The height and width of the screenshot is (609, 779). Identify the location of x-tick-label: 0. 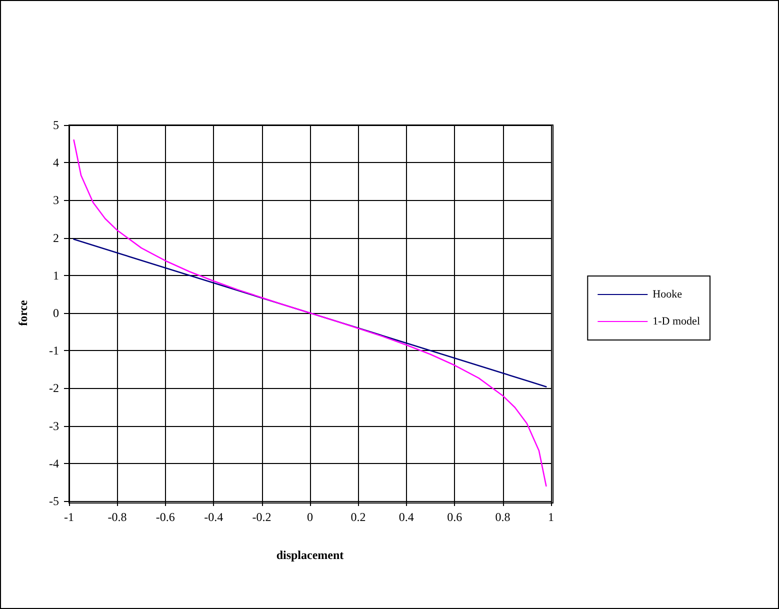
(310, 517).